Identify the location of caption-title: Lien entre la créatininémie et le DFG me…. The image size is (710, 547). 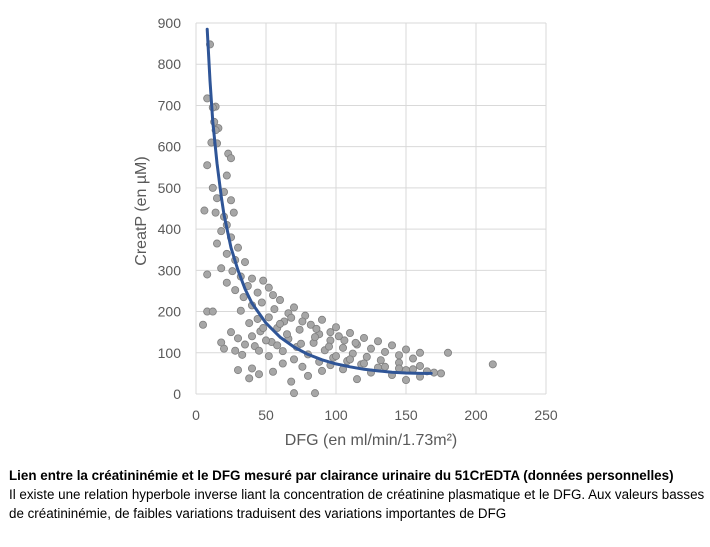
(341, 475).